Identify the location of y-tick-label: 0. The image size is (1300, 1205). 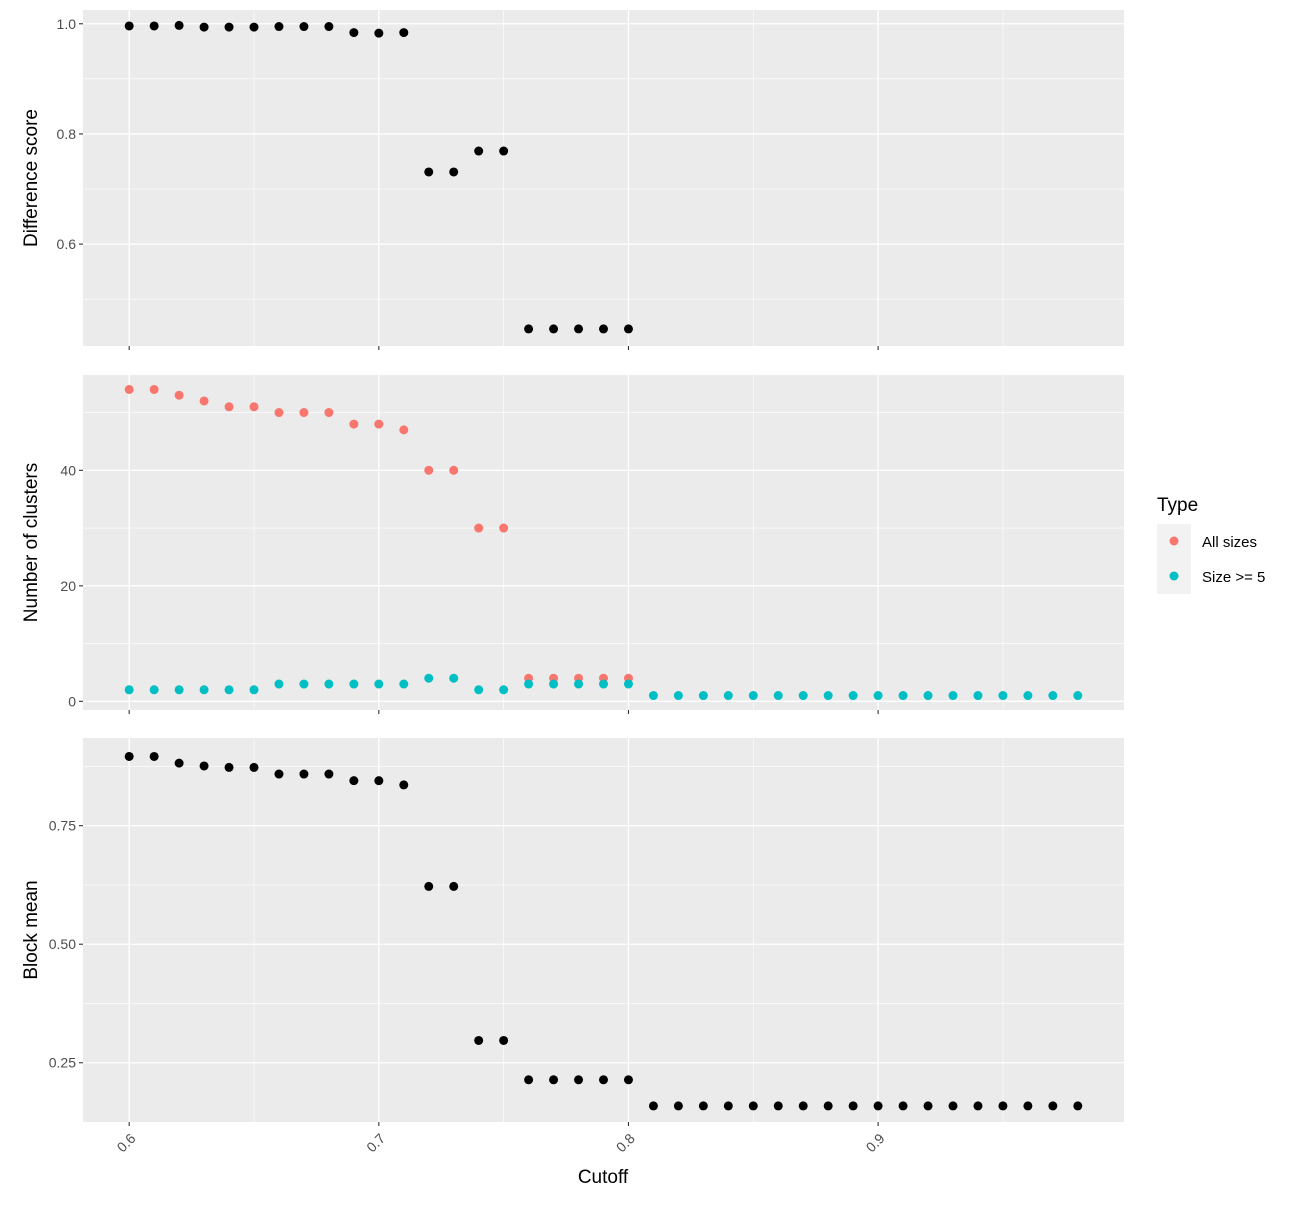
(72, 701).